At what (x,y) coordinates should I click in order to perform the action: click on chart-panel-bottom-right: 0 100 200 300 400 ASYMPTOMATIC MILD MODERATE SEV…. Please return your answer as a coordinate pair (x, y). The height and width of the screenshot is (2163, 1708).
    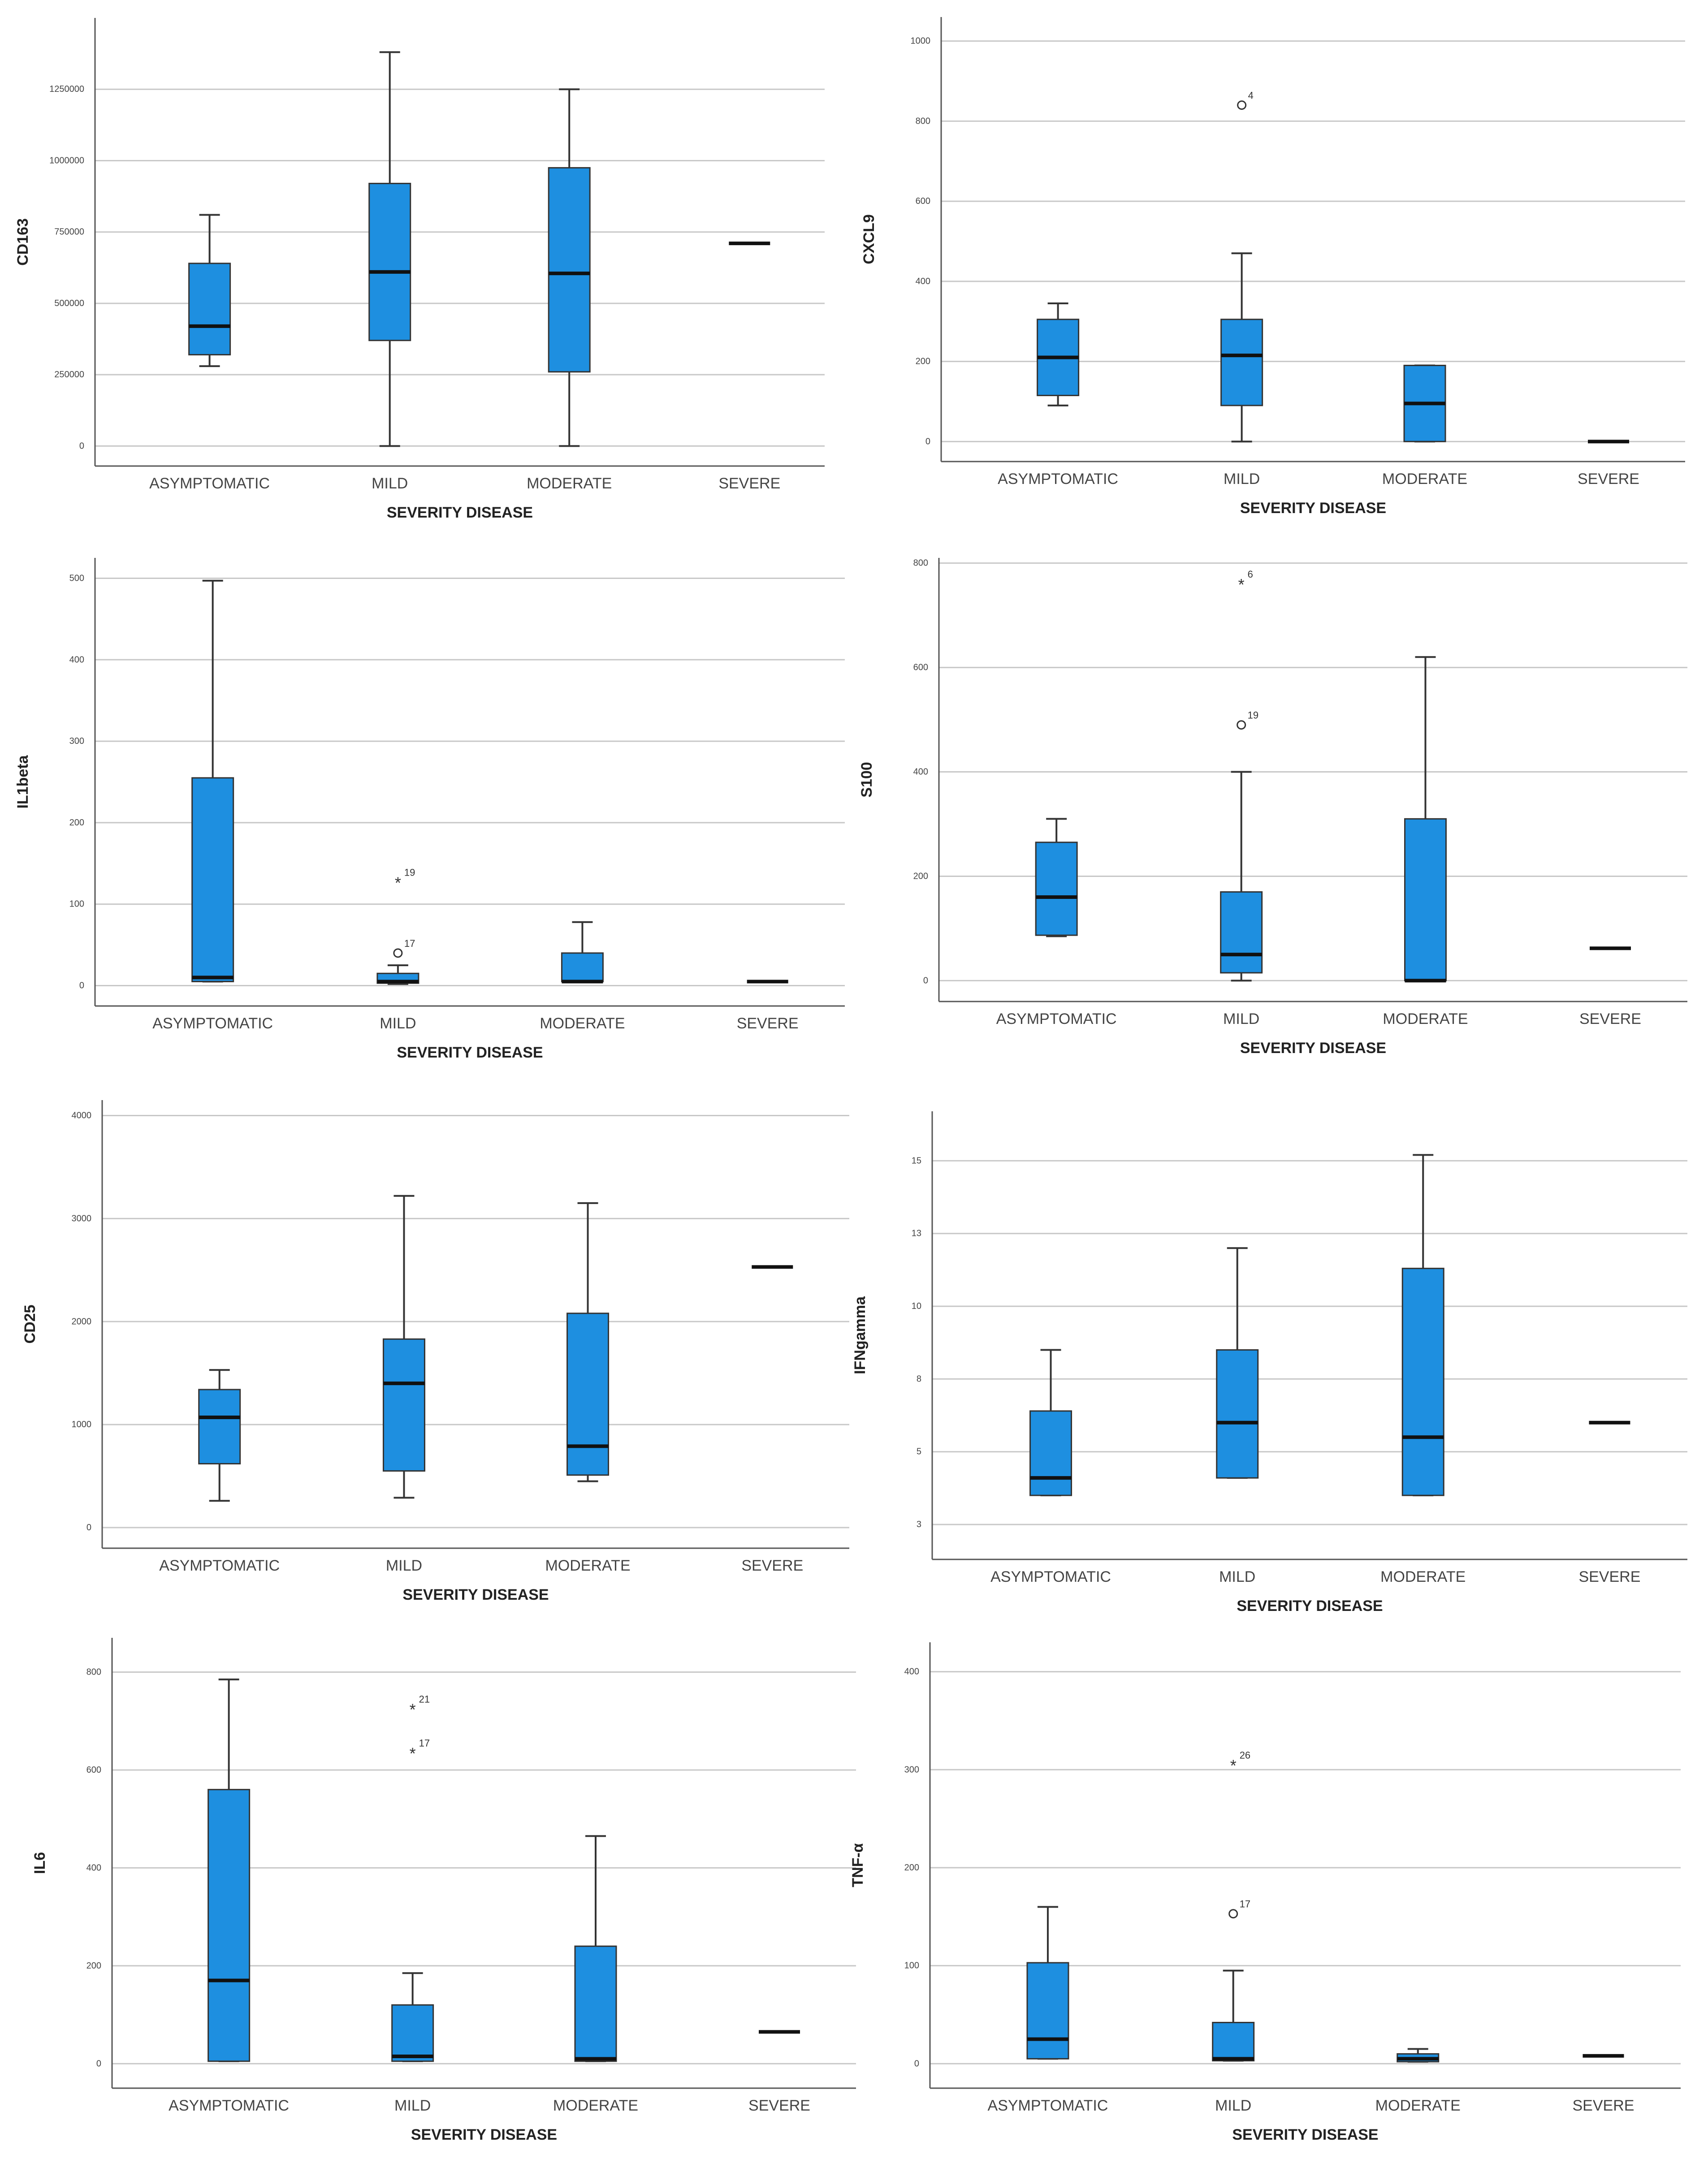
    Looking at the image, I should click on (1265, 1892).